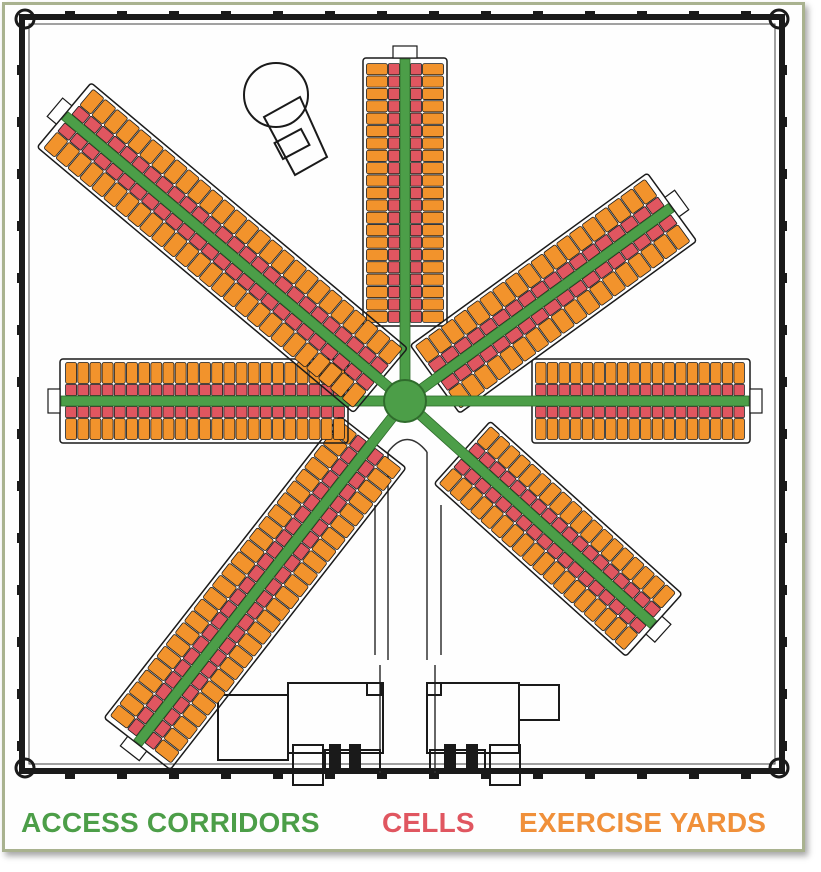 This screenshot has width=821, height=872. What do you see at coordinates (779, 19) in the screenshot?
I see `corner-tower-ne` at bounding box center [779, 19].